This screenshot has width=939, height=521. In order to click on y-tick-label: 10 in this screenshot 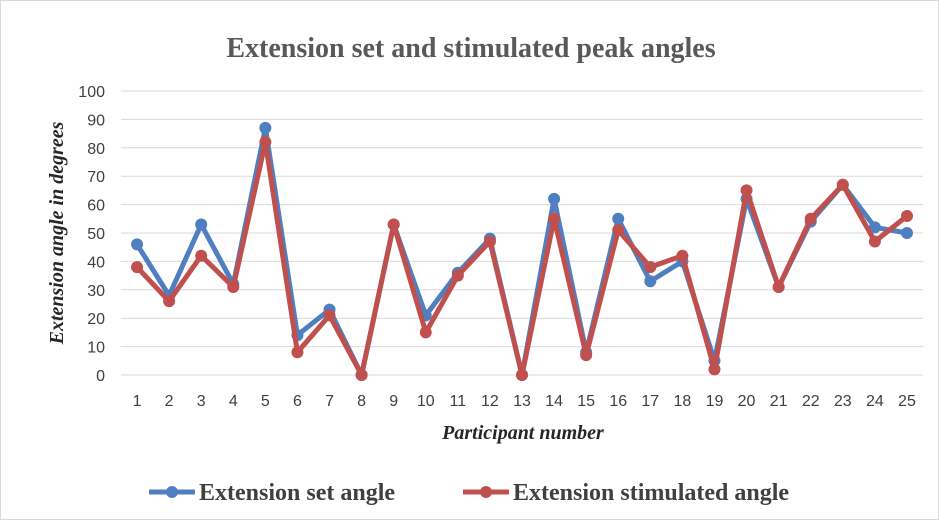, I will do `click(96, 348)`.